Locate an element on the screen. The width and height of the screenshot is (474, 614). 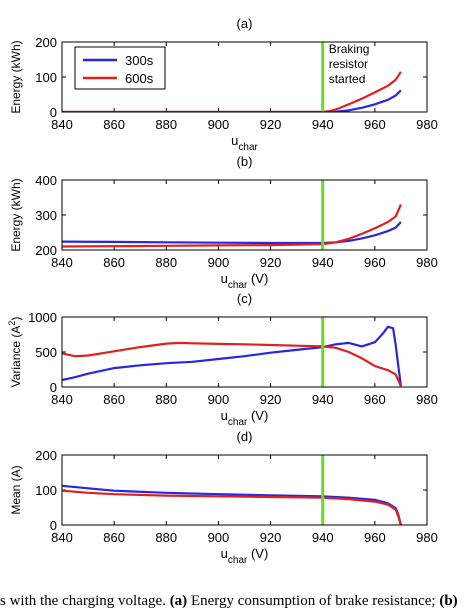
panel-d-ylabel: Mean (A) is located at coordinates (16, 489).